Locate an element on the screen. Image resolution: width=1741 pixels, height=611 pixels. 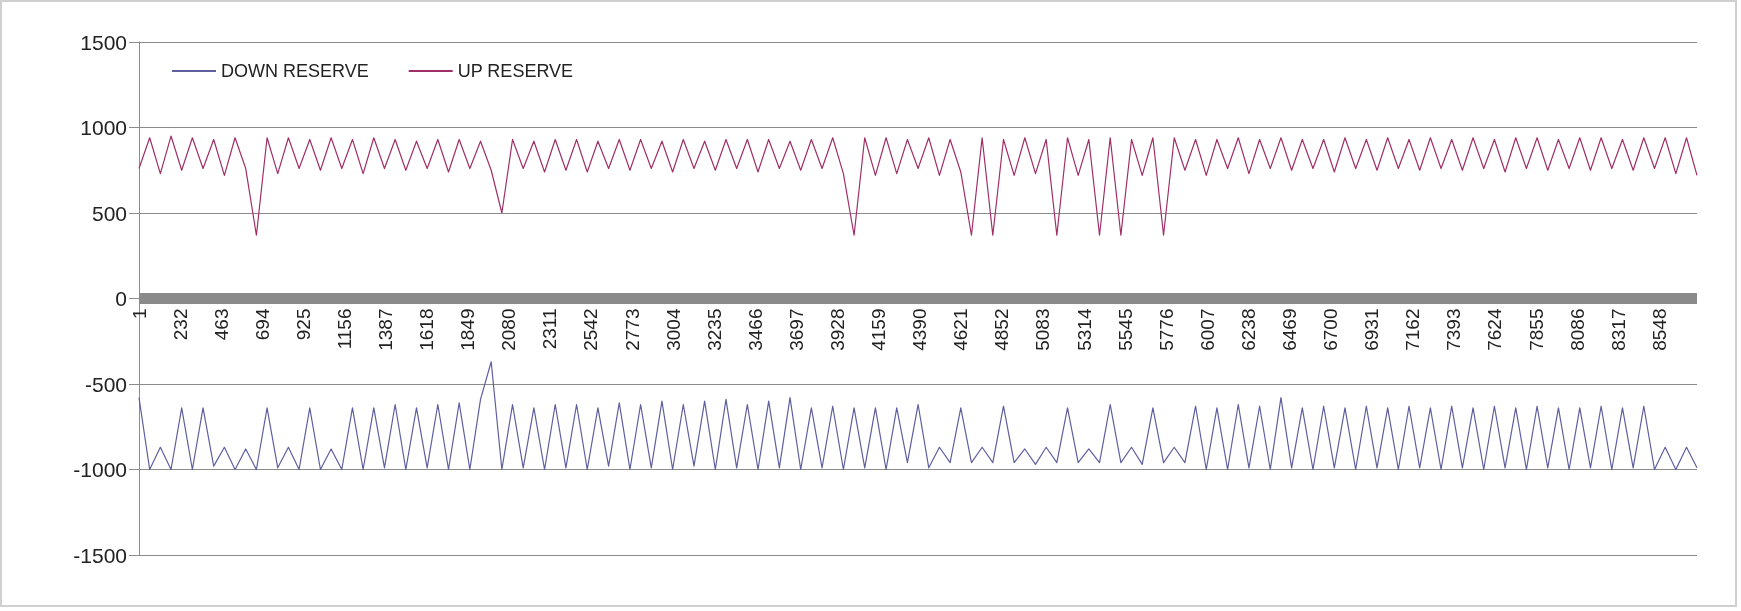
y-tick-label: 1000 is located at coordinates (103, 127).